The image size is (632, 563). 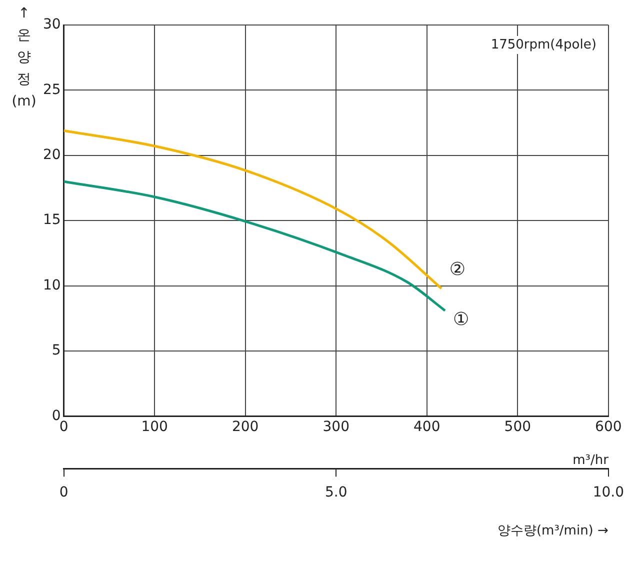 What do you see at coordinates (591, 460) in the screenshot?
I see `x-axis-title: m³/hr` at bounding box center [591, 460].